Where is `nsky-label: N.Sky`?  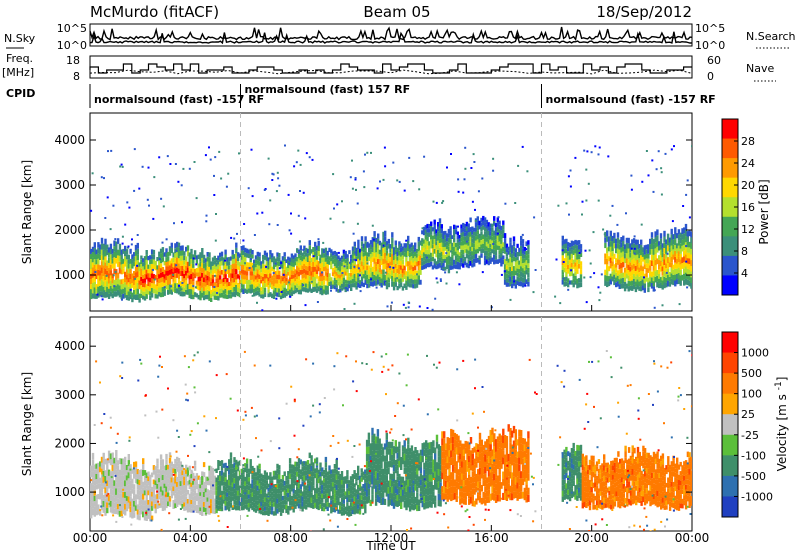 nsky-label: N.Sky is located at coordinates (20, 38).